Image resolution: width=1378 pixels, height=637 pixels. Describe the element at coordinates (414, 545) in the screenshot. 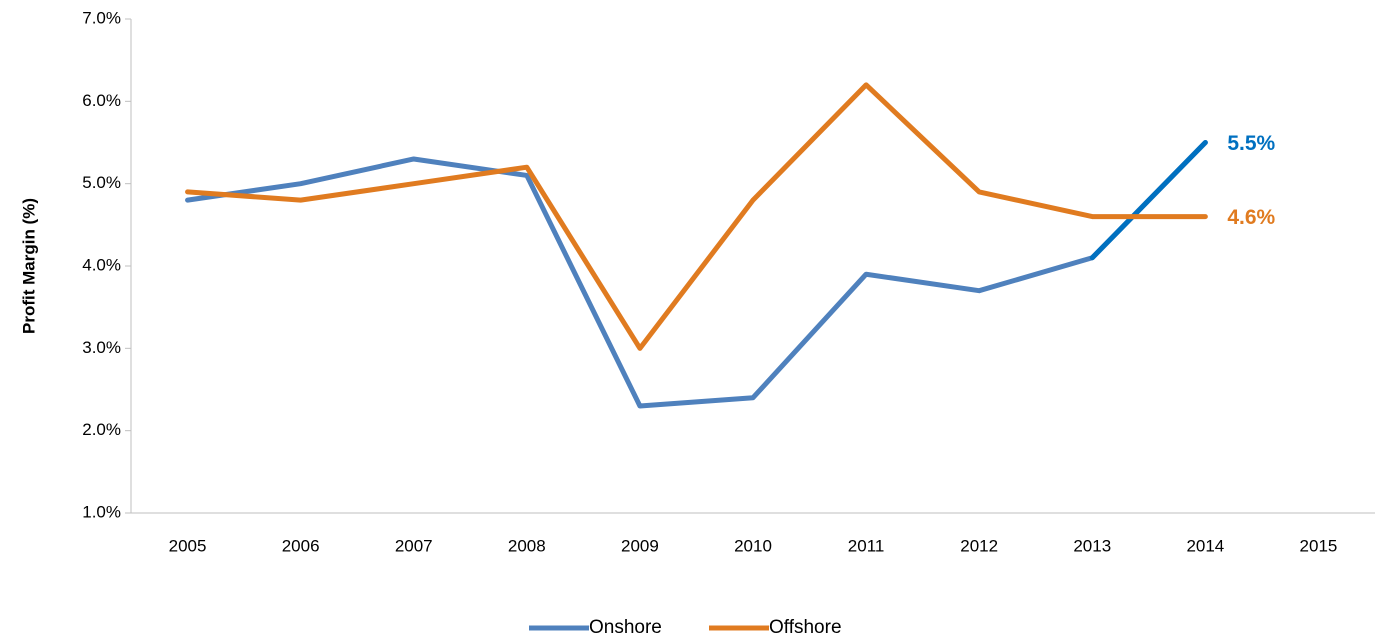

I see `x-tick-label: 2007` at that location.